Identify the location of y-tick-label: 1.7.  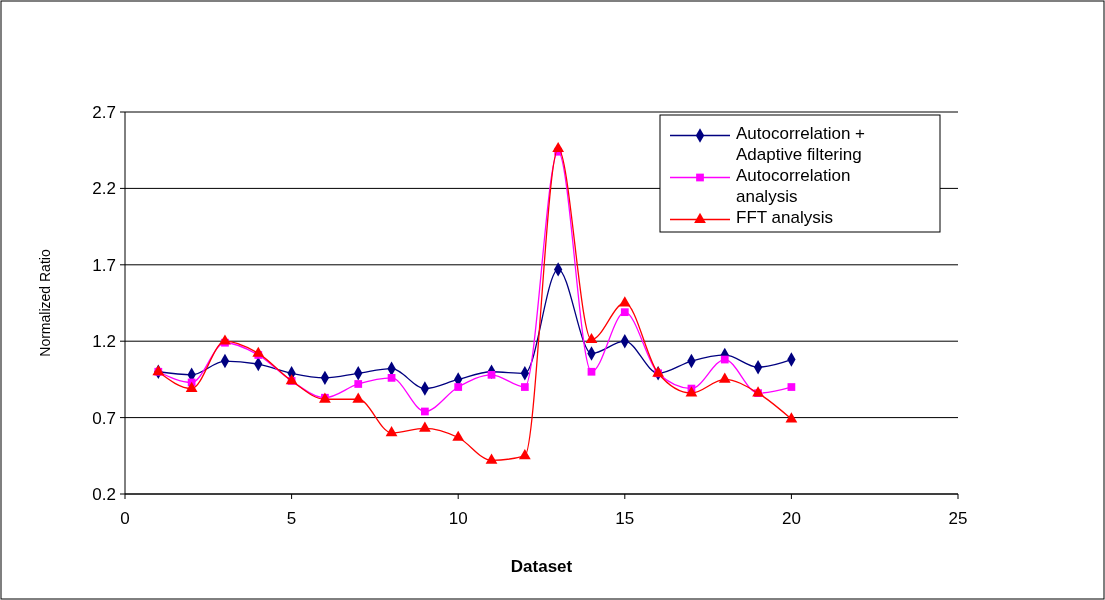
(104, 265).